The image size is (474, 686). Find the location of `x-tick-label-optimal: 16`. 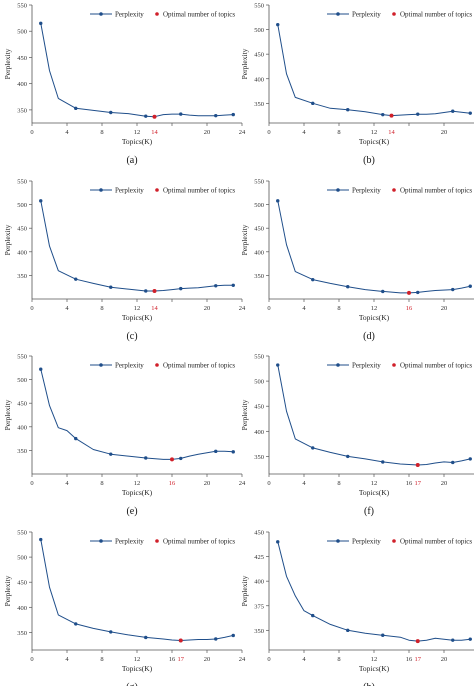

x-tick-label-optimal: 16 is located at coordinates (409, 308).